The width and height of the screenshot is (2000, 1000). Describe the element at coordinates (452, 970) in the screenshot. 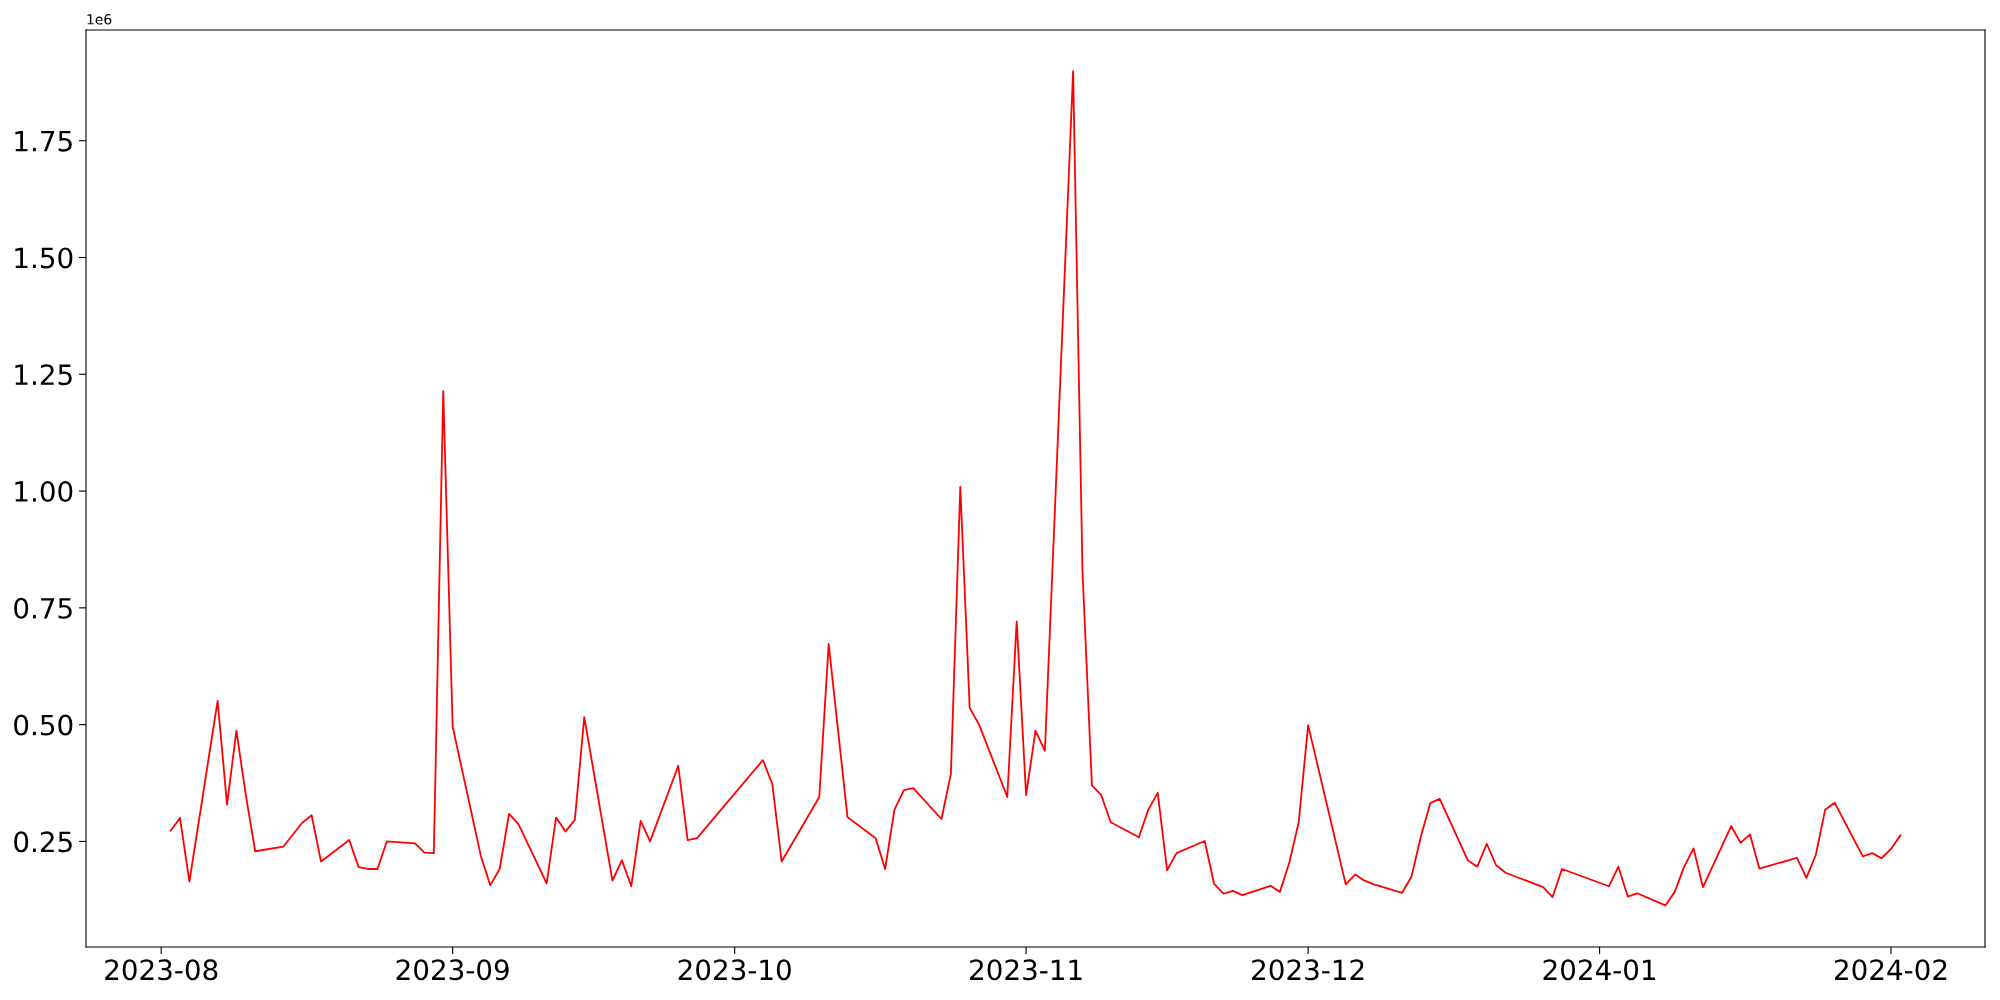

I see `x-tick-label: 2023-09` at that location.